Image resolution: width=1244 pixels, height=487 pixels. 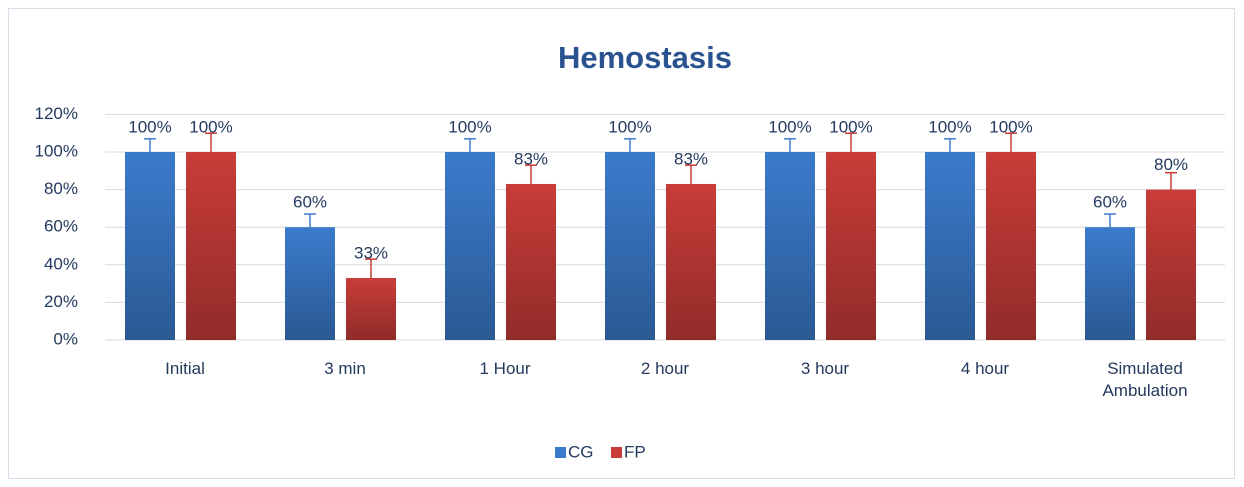 I want to click on y-tick-label: 120%, so click(x=56, y=113).